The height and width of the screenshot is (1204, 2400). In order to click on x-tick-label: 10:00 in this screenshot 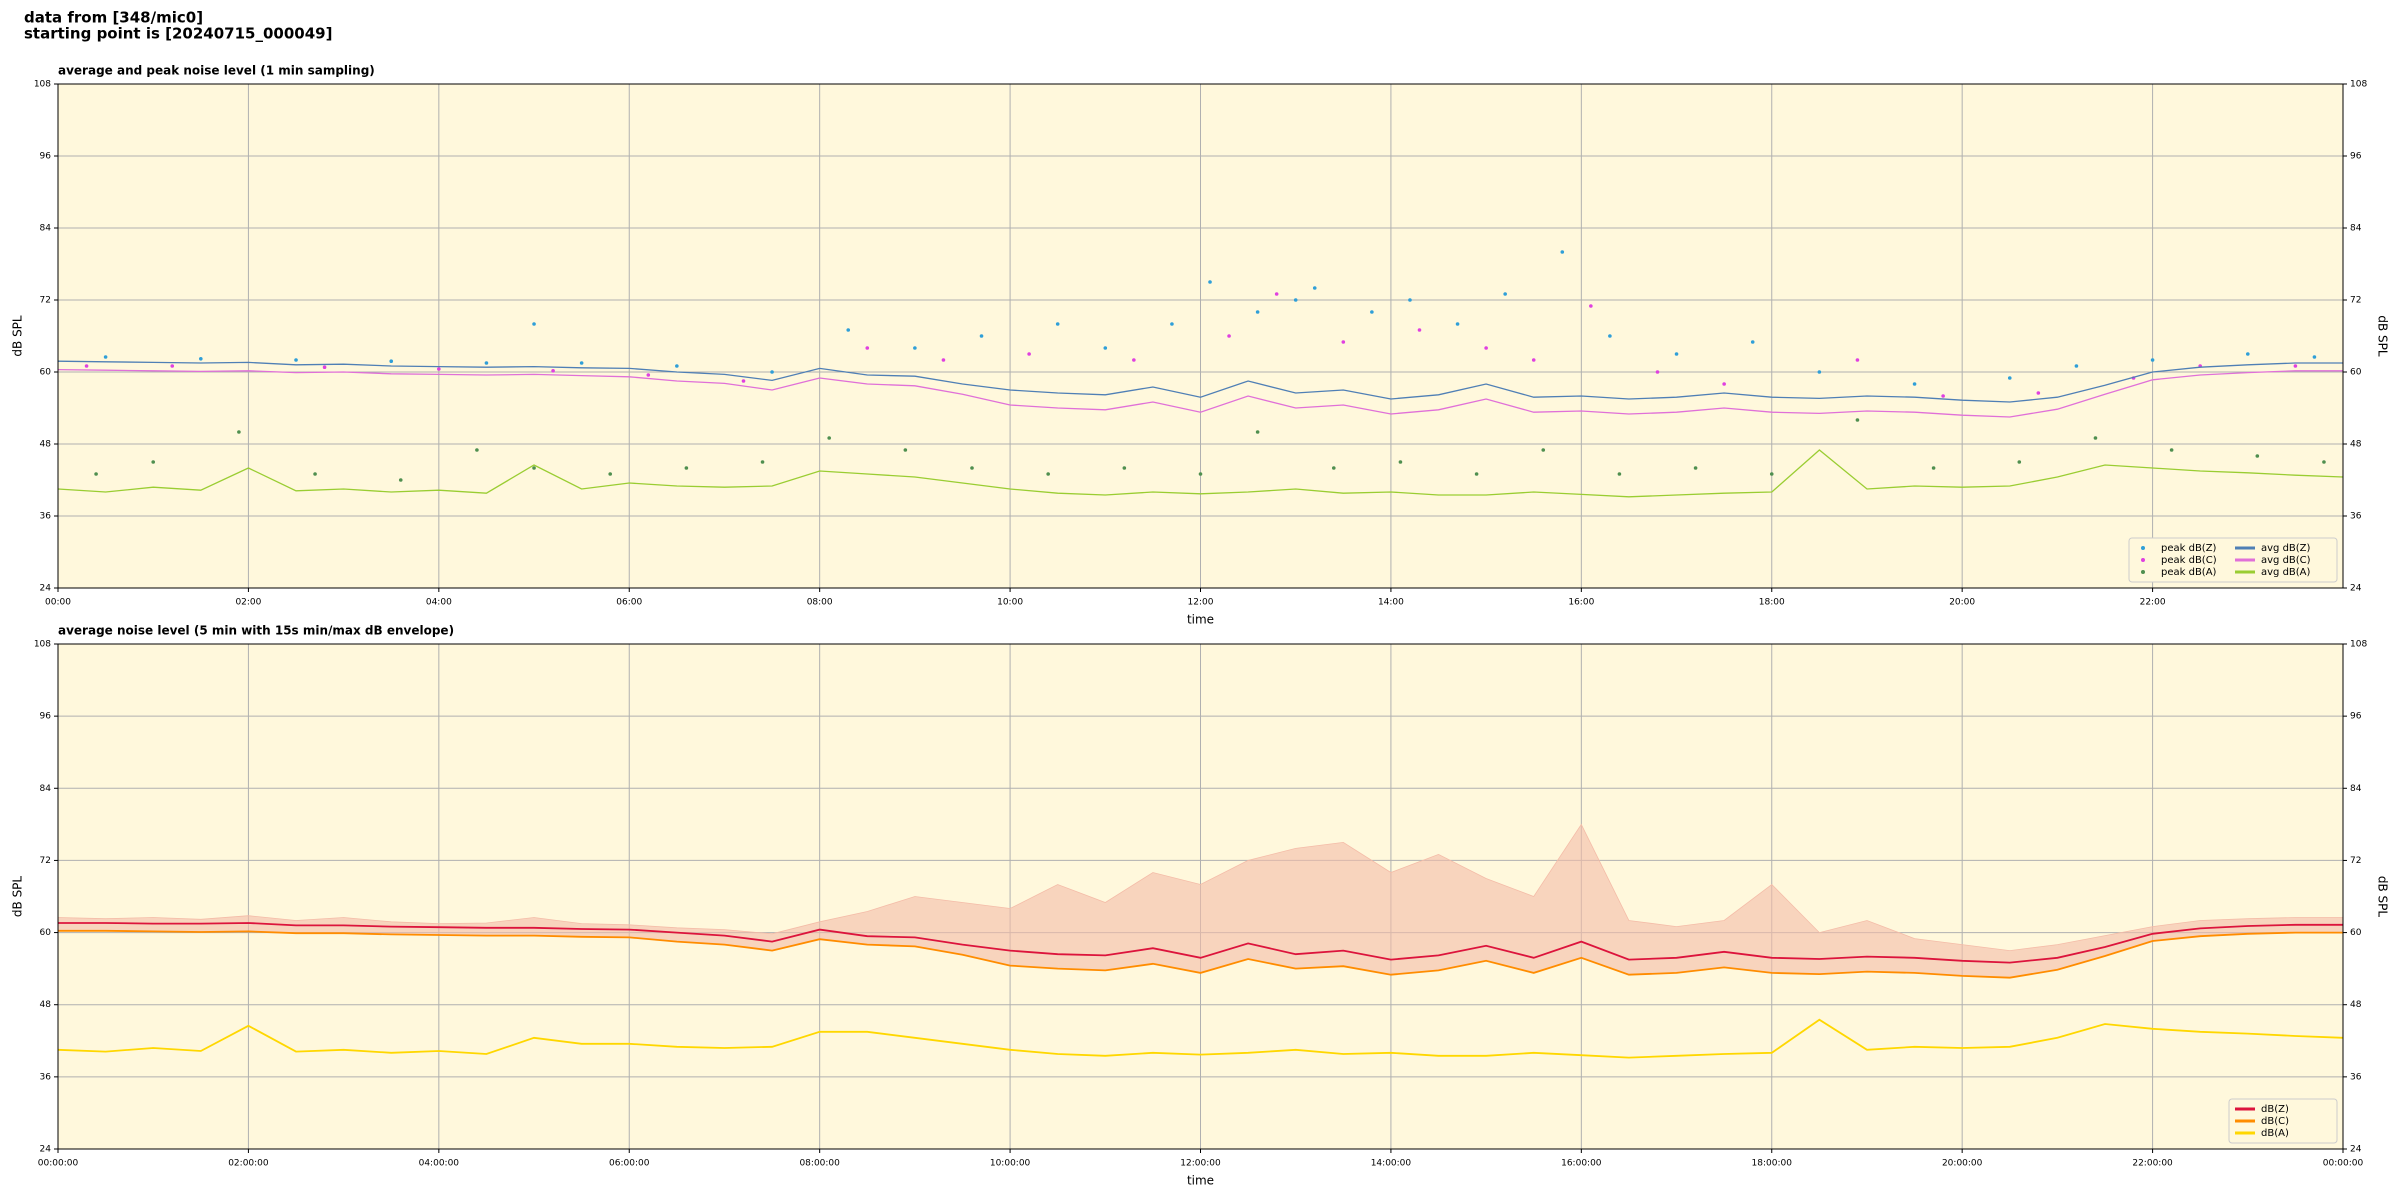, I will do `click(1010, 603)`.